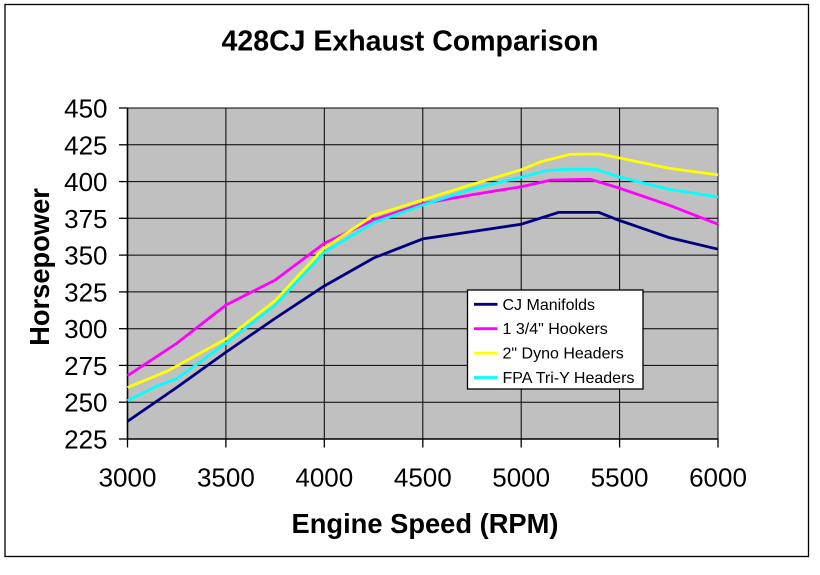 The height and width of the screenshot is (575, 820). I want to click on svg-text: 400, so click(85, 182).